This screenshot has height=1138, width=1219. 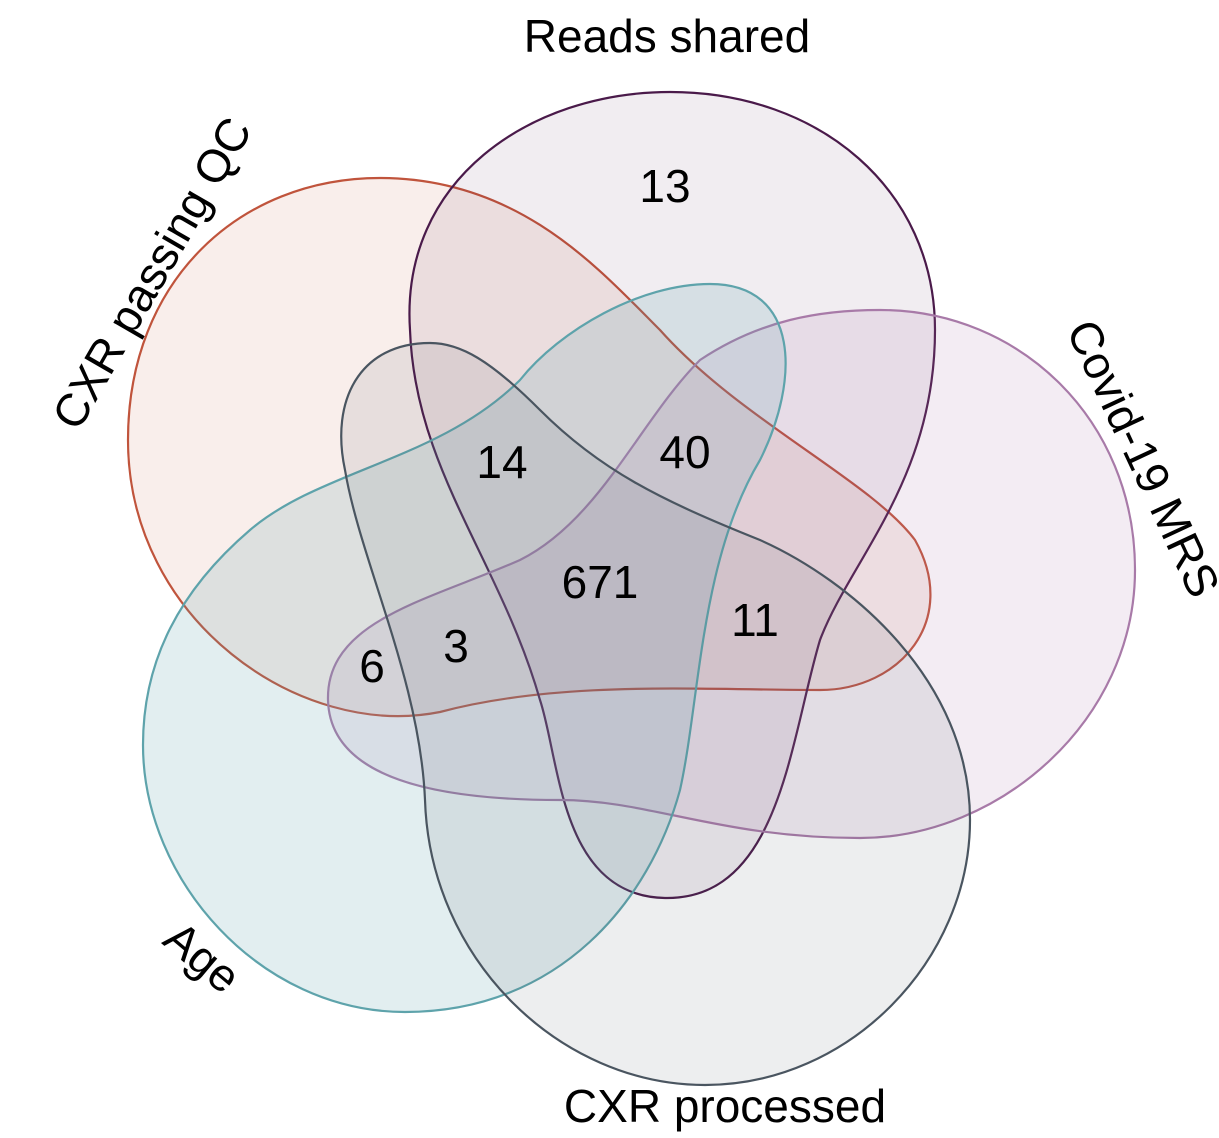 What do you see at coordinates (725, 1106) in the screenshot?
I see `set-label: CXR processed` at bounding box center [725, 1106].